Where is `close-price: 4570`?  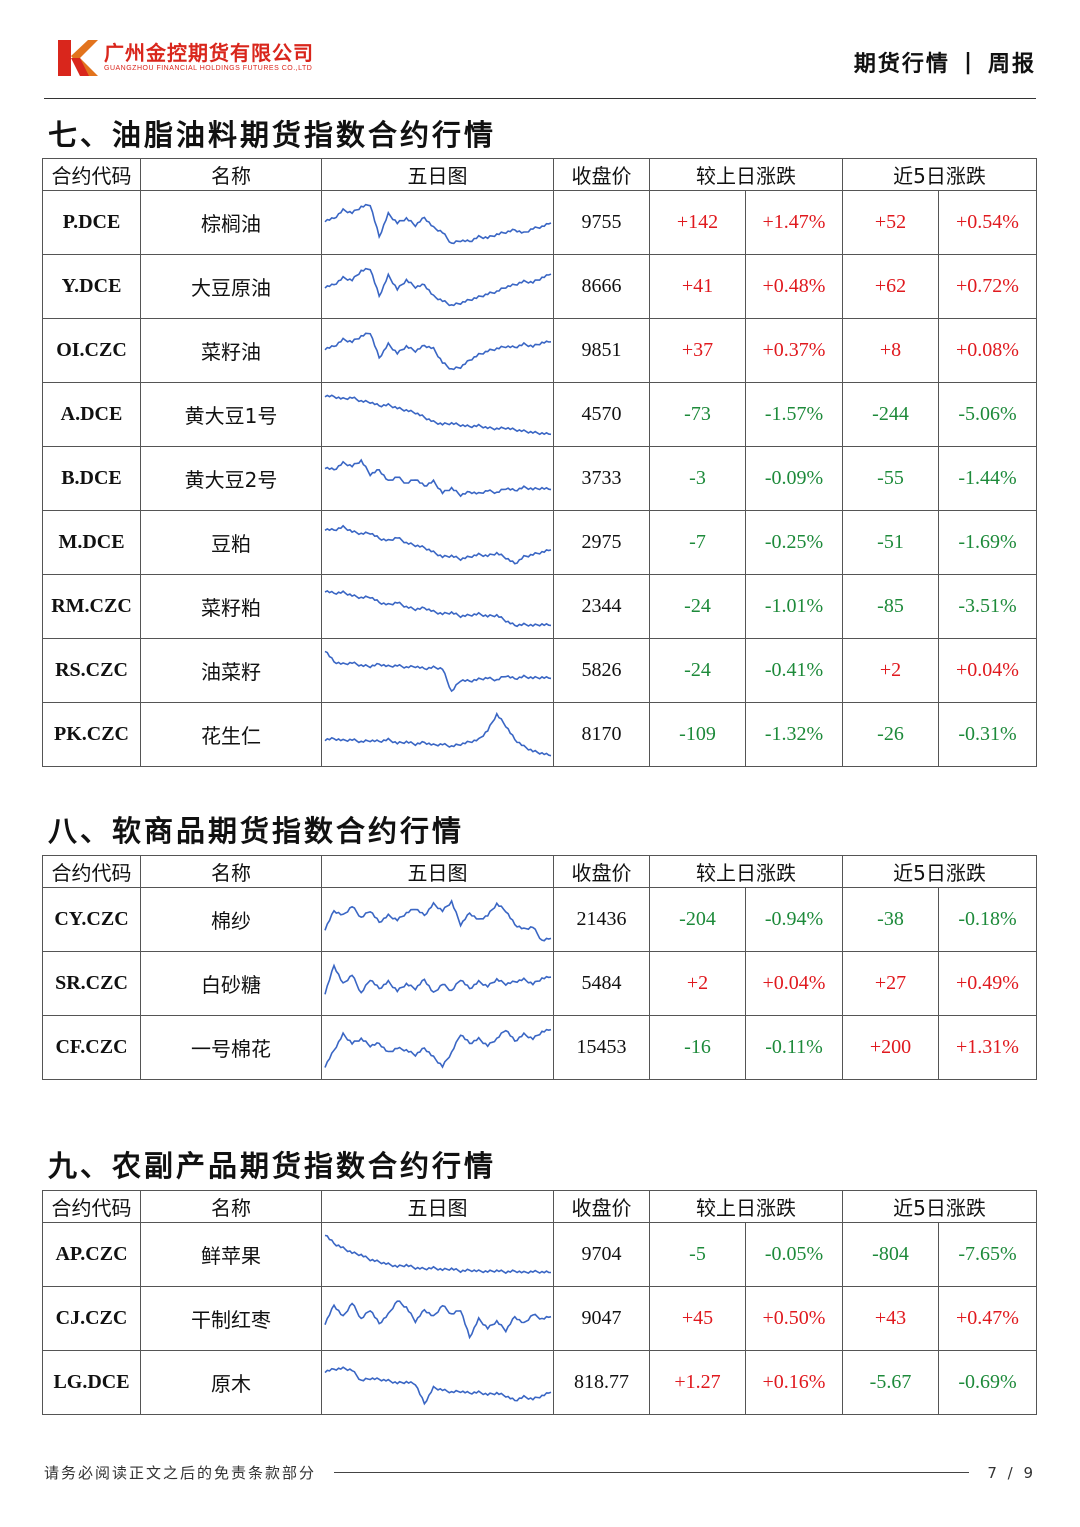 close-price: 4570 is located at coordinates (601, 414).